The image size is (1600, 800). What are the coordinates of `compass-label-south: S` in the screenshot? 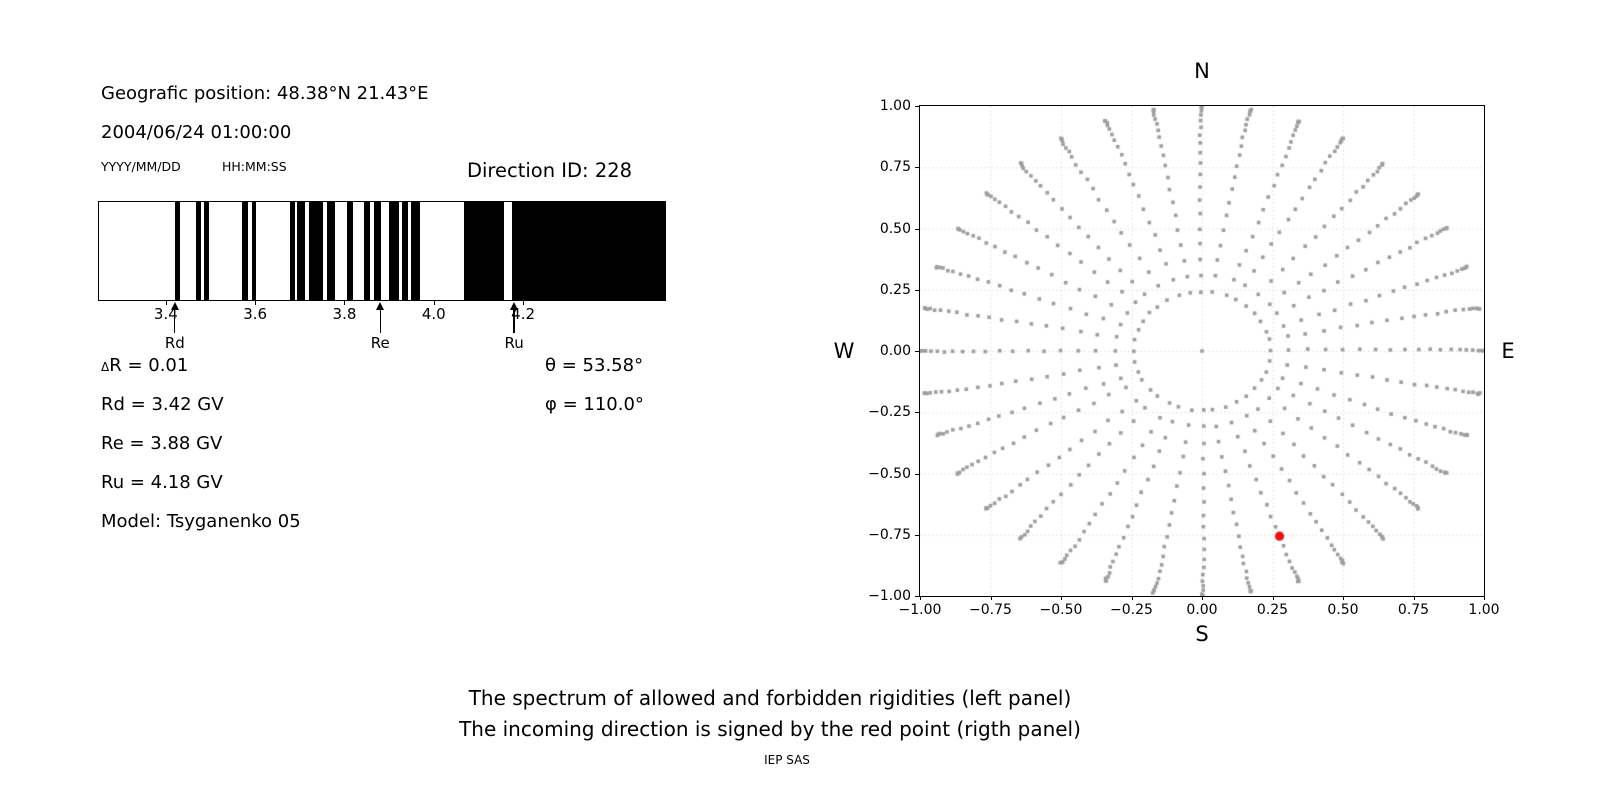 It's located at (1202, 634).